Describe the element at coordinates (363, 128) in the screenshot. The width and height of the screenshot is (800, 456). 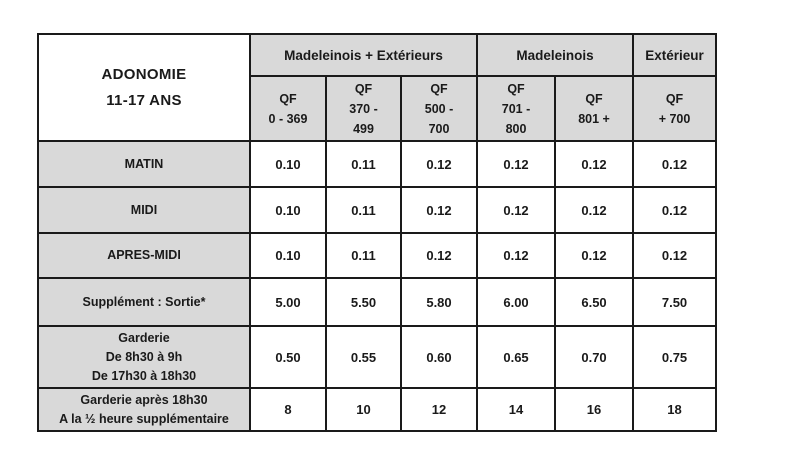
I see `qf-line: 499` at that location.